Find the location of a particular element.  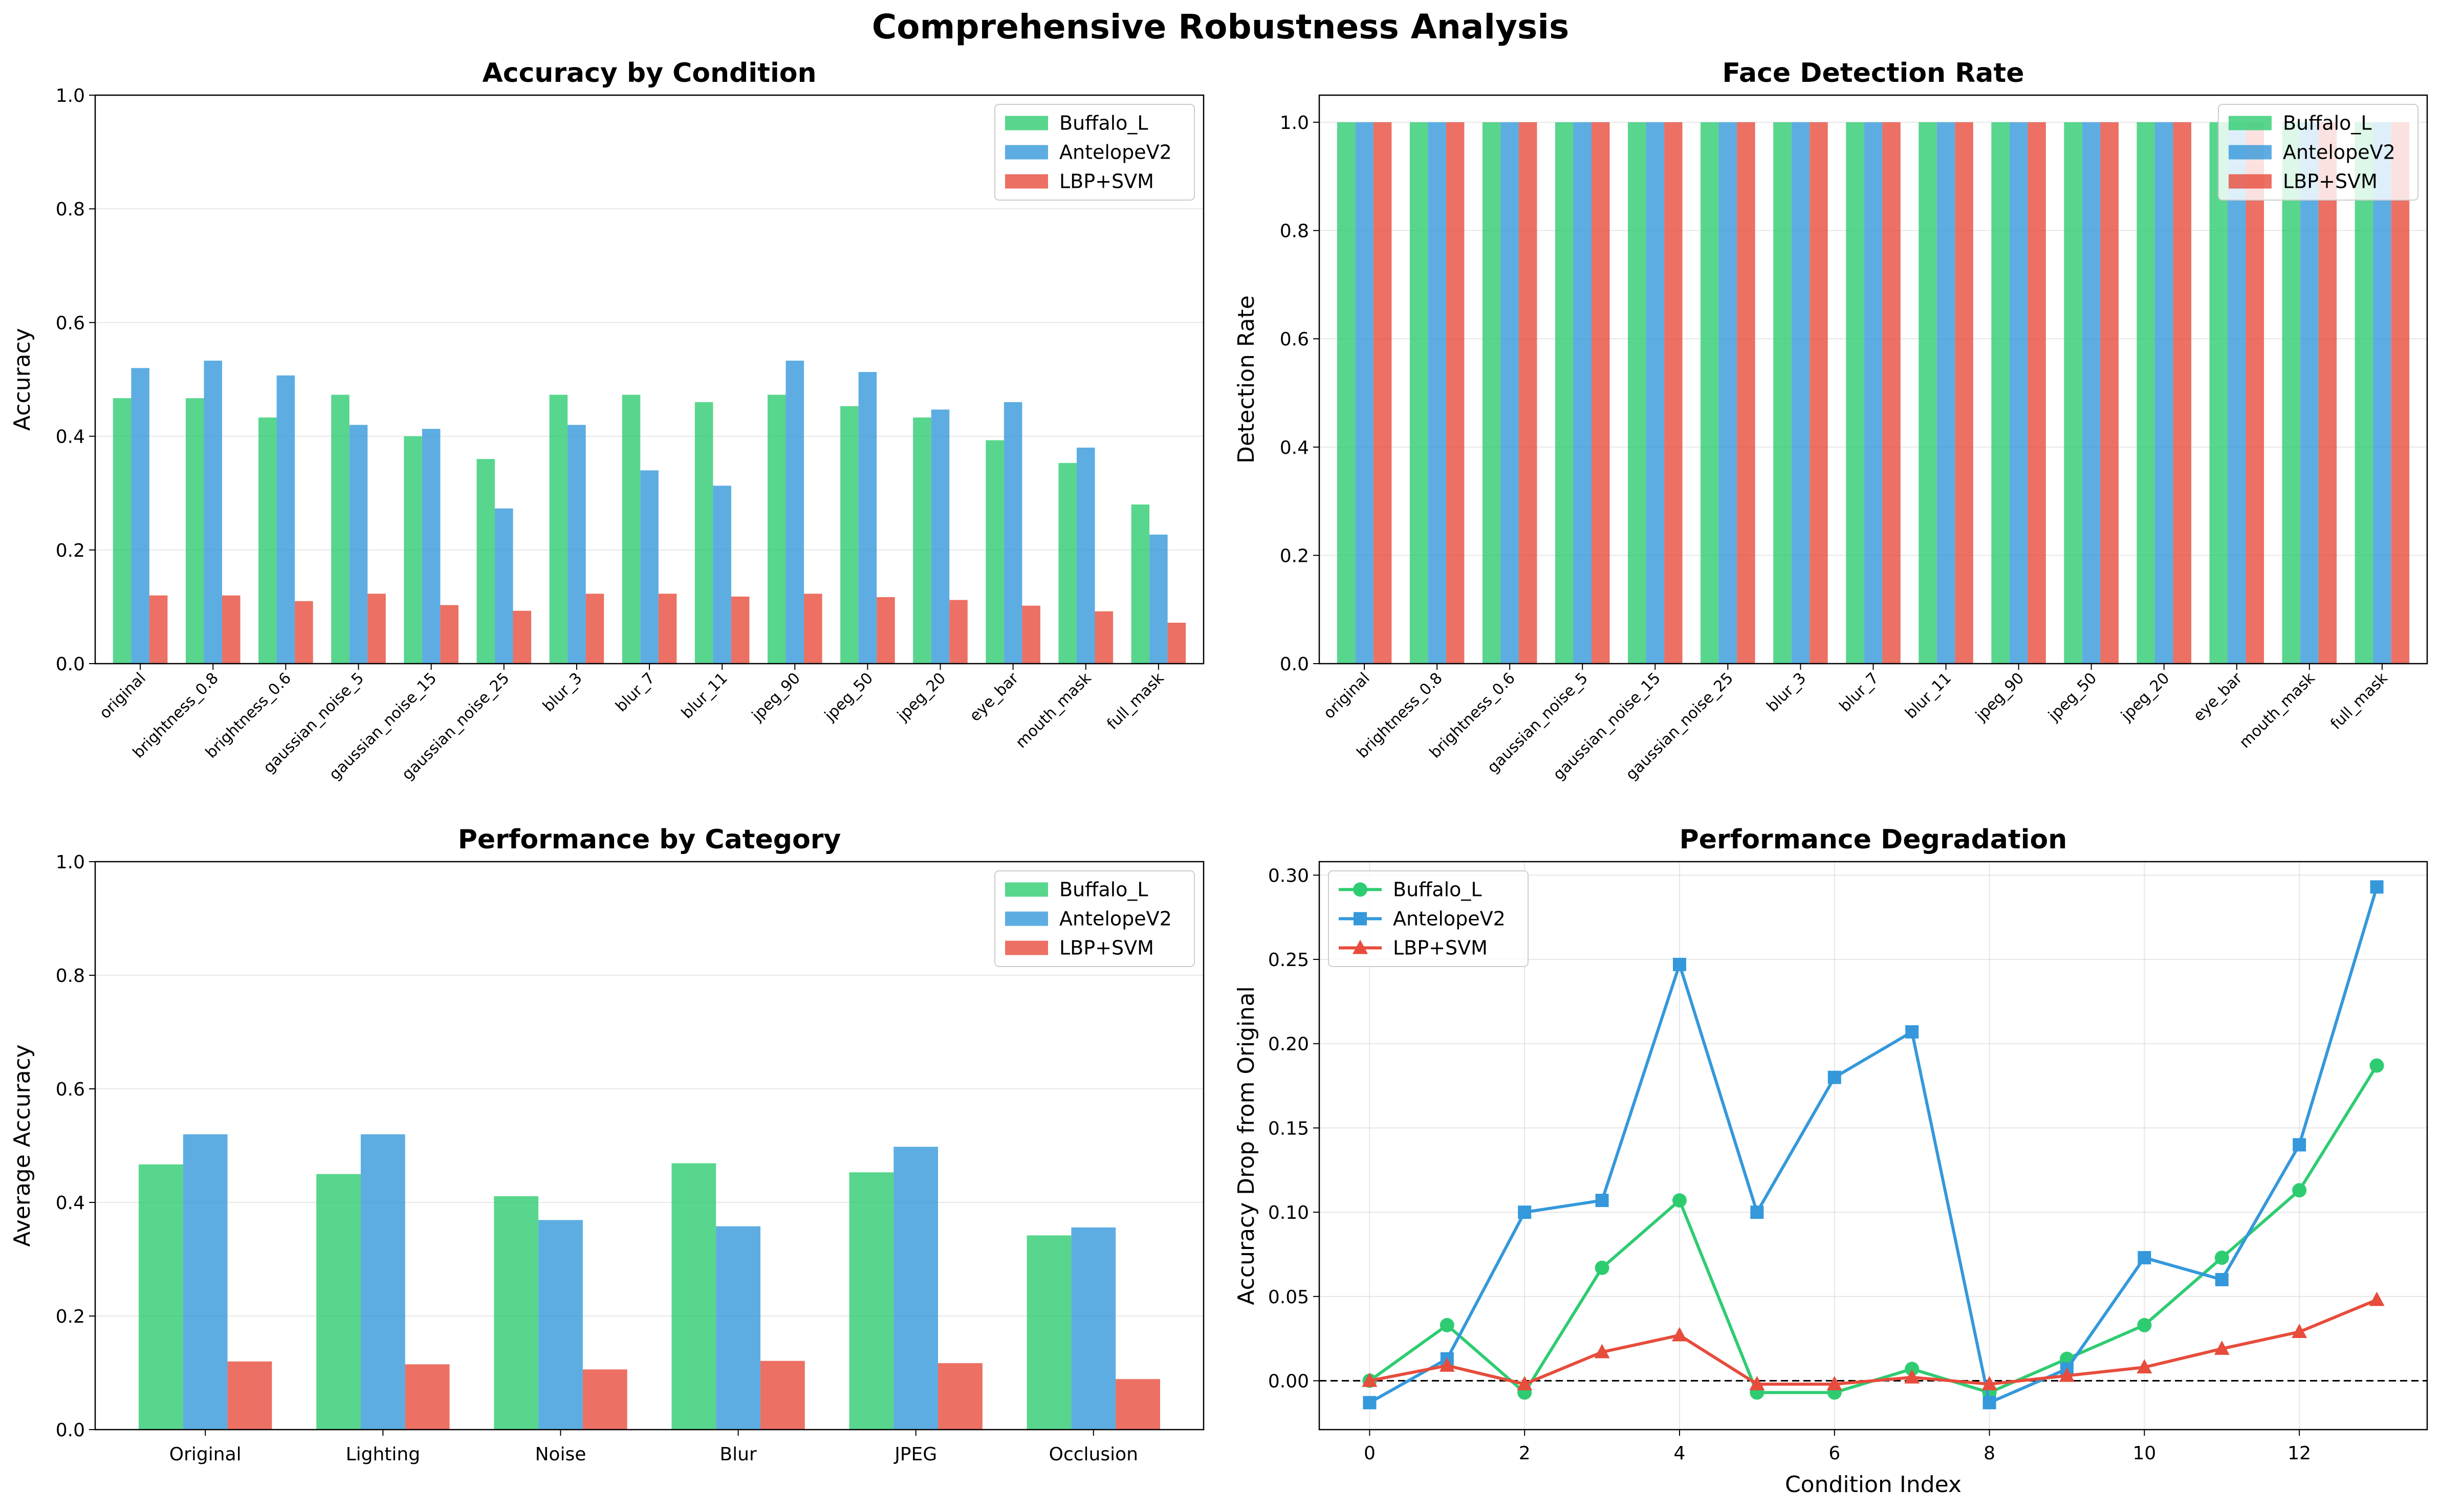

y-tick-label: 0.2 is located at coordinates (70, 1316).